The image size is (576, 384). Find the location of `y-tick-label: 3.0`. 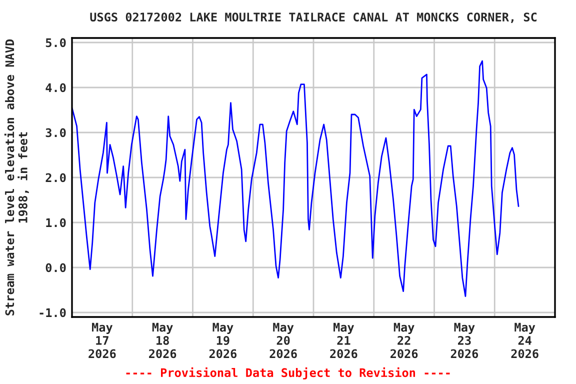

y-tick-label: 3.0 is located at coordinates (56, 133).